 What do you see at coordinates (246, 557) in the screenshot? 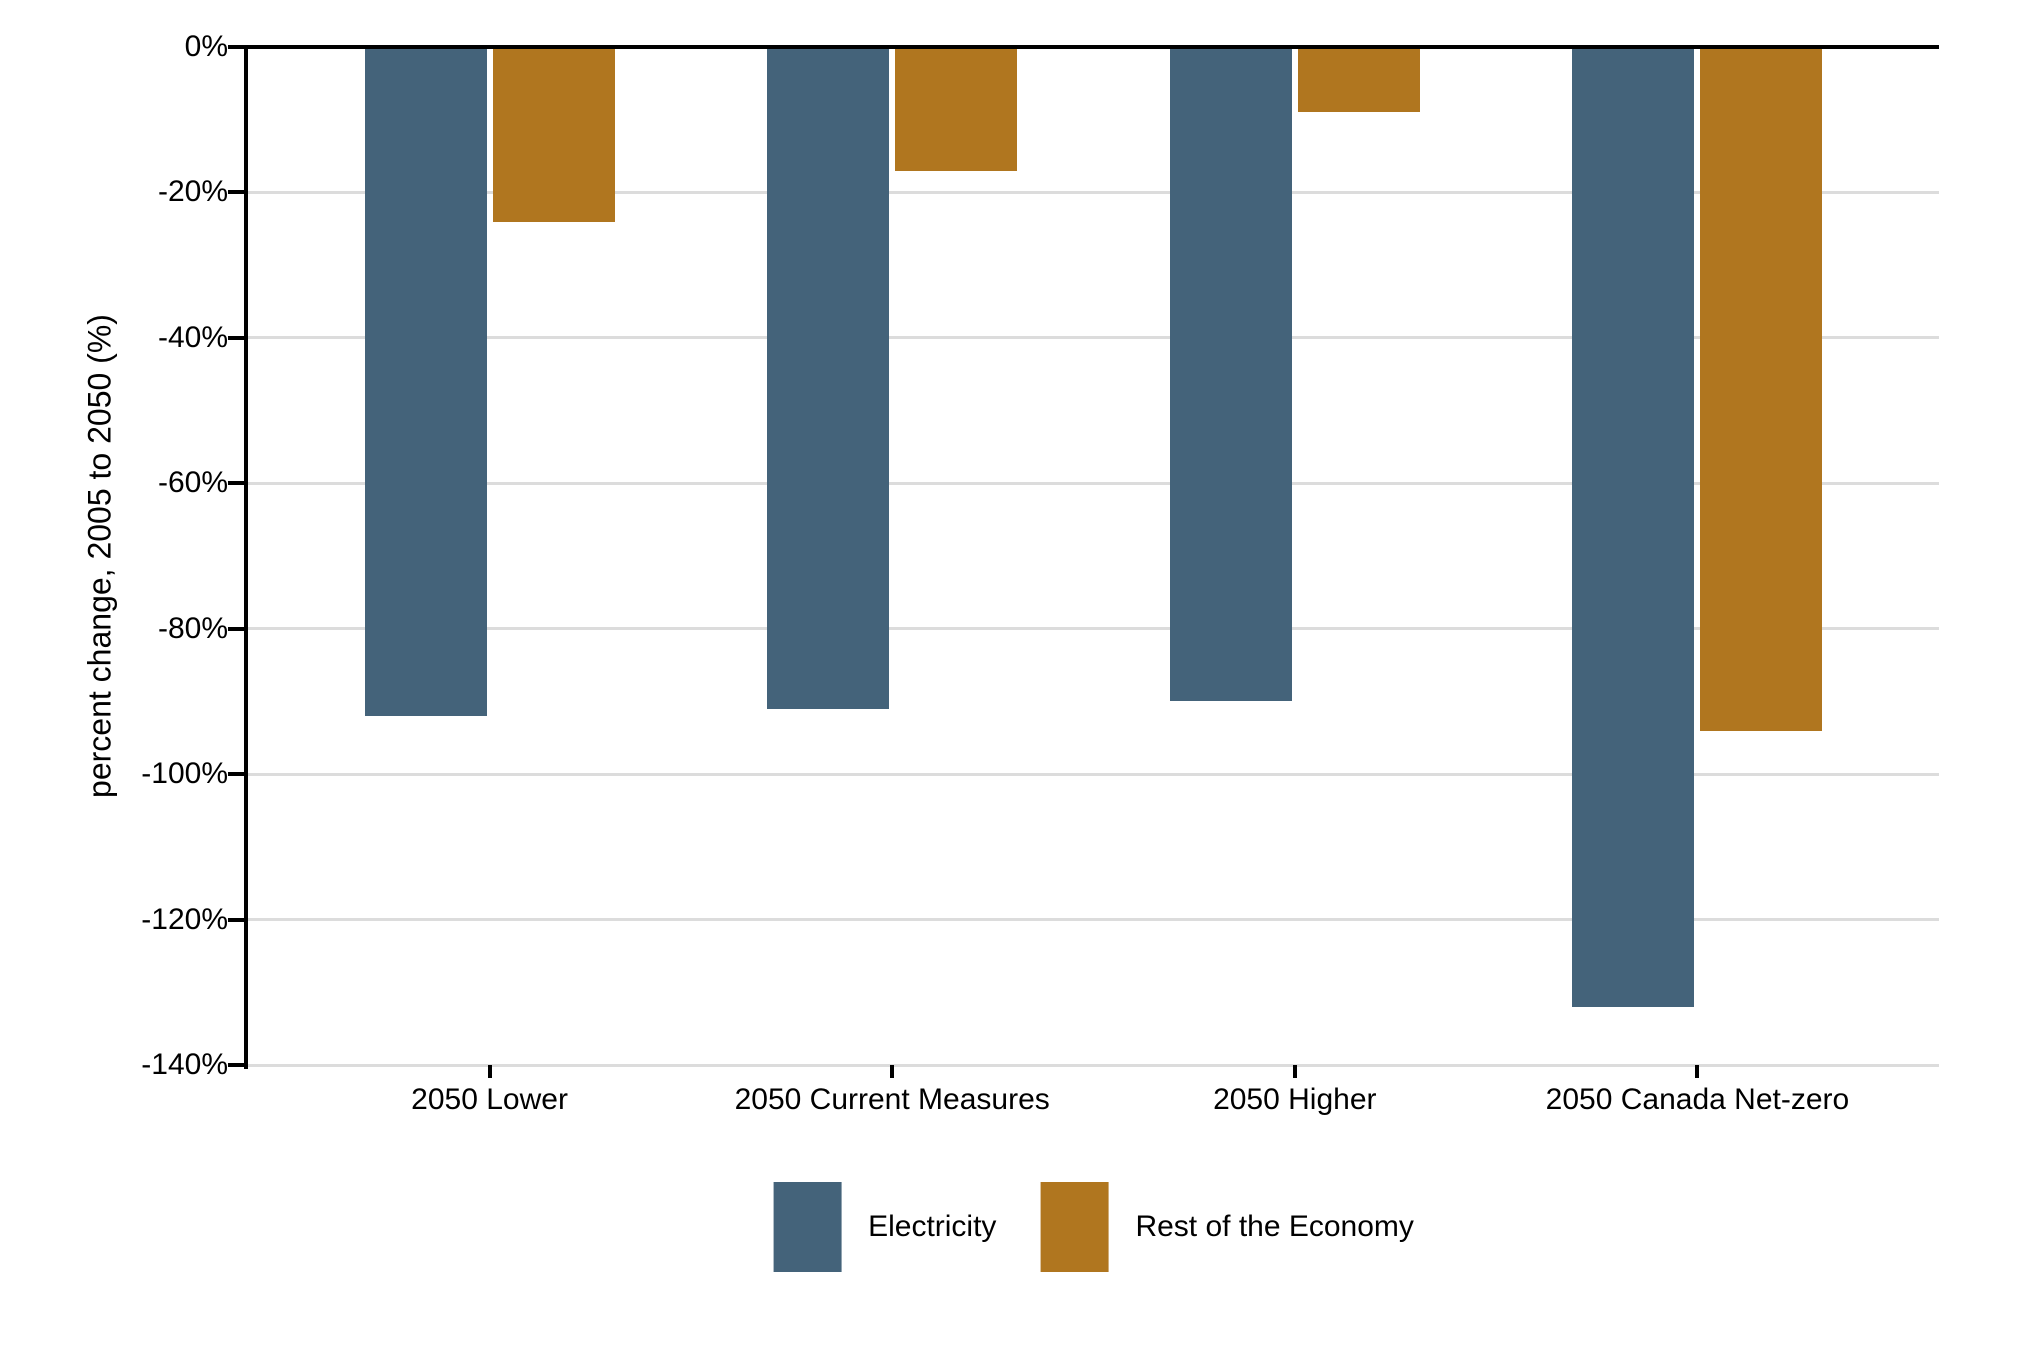
I see `y-axis-line` at bounding box center [246, 557].